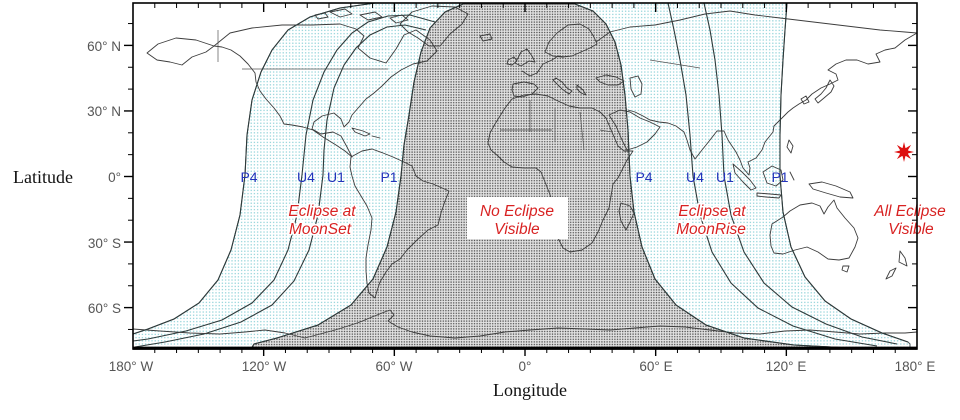 The width and height of the screenshot is (960, 420). Describe the element at coordinates (814, 236) in the screenshot. I see `coast-australia` at that location.